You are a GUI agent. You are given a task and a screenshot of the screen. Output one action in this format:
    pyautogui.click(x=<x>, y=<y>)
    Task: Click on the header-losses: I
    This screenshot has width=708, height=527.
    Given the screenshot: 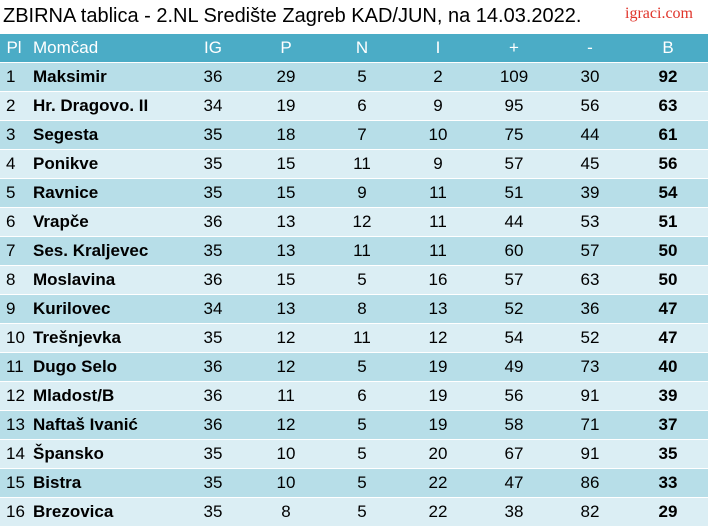 What is the action you would take?
    pyautogui.click(x=438, y=48)
    